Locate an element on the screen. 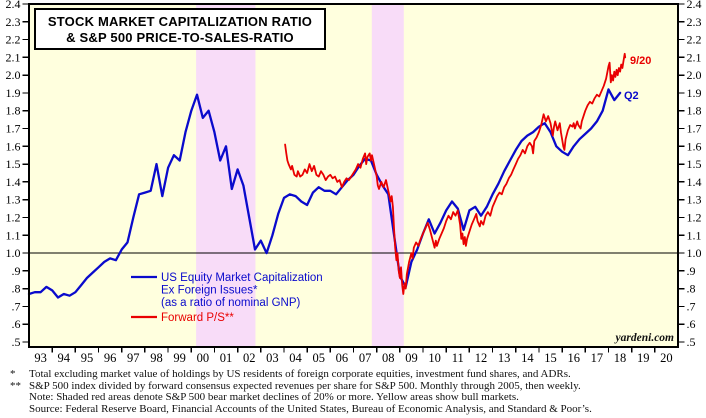 This screenshot has width=706, height=418. series-end-label-market-cap: Q2 is located at coordinates (631, 96).